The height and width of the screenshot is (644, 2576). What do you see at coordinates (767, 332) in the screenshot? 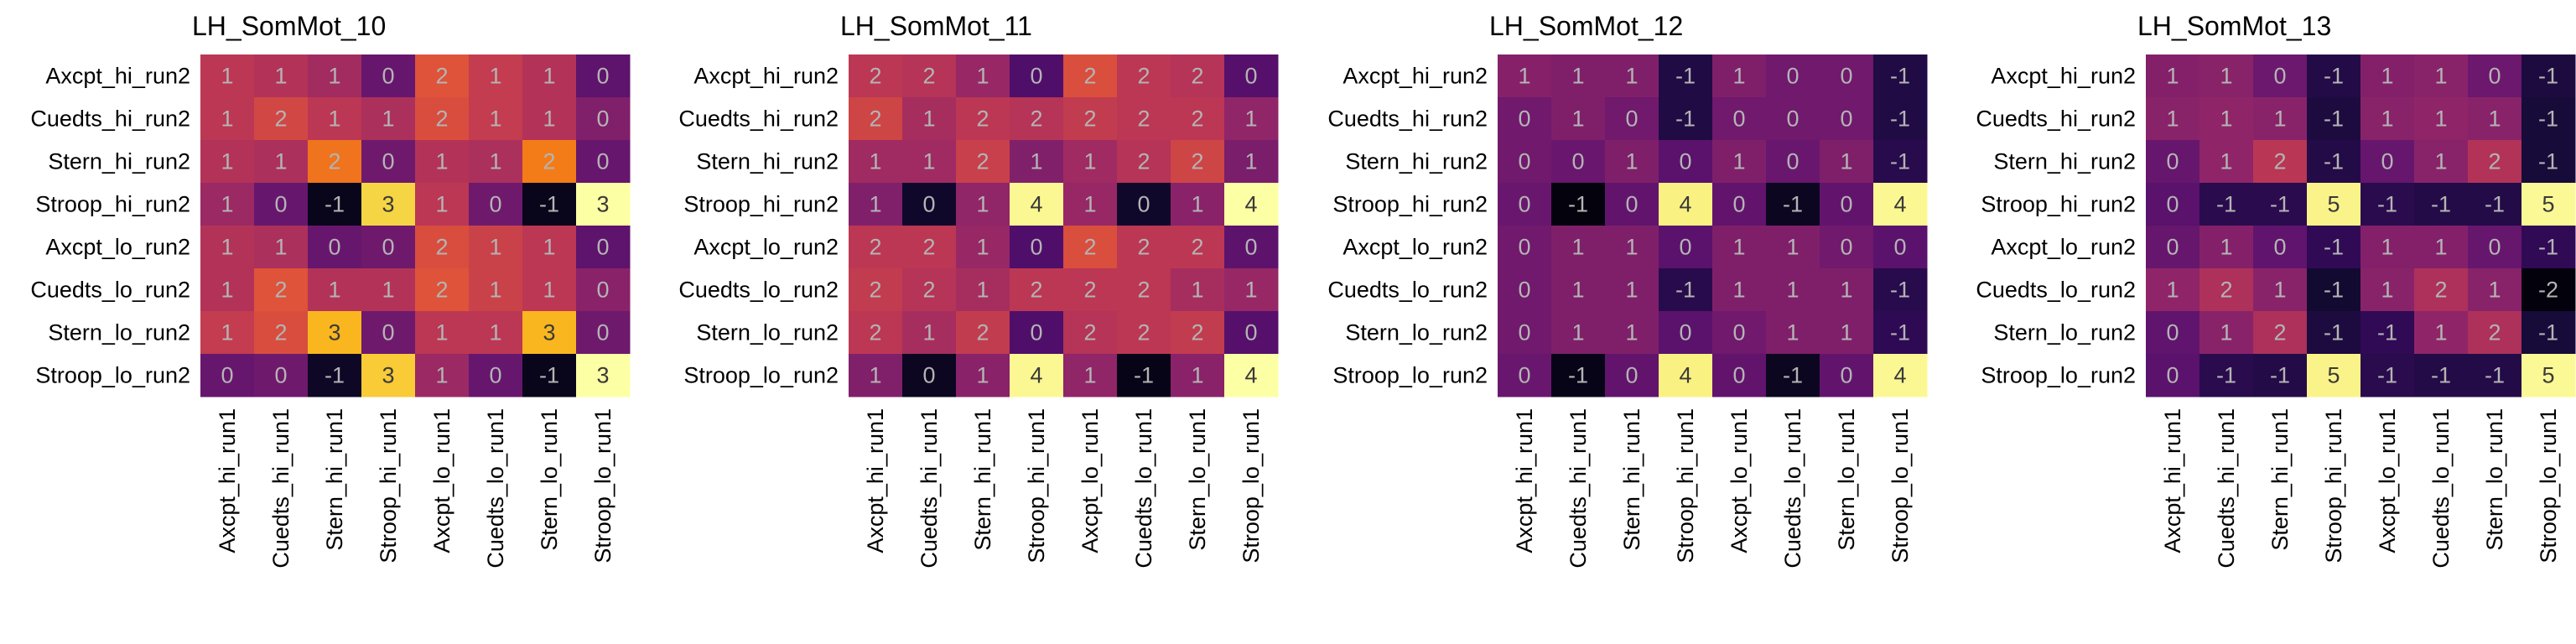
I see `row-tick-label: Stern_lo_run2` at bounding box center [767, 332].